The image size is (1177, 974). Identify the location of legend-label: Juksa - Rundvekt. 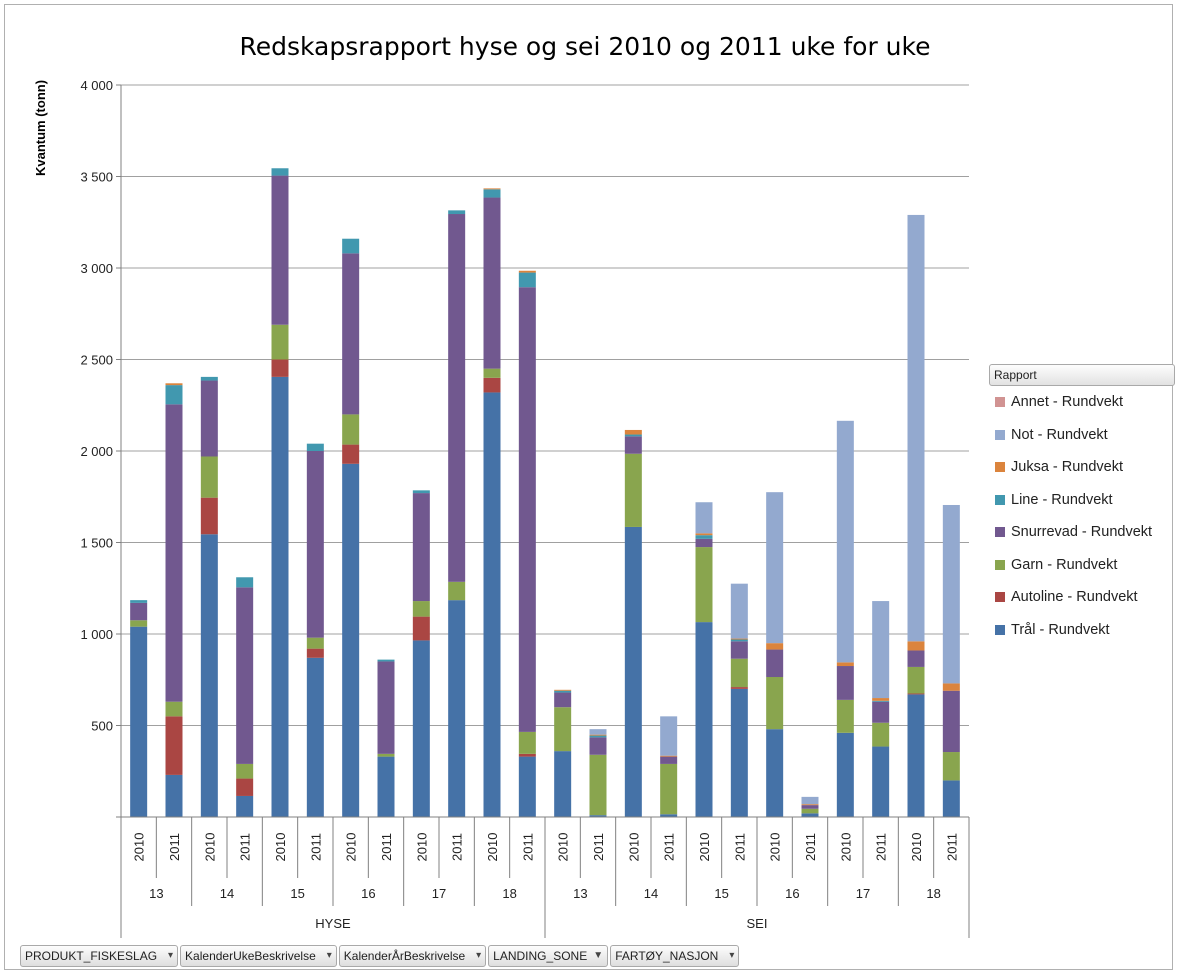
(1067, 467).